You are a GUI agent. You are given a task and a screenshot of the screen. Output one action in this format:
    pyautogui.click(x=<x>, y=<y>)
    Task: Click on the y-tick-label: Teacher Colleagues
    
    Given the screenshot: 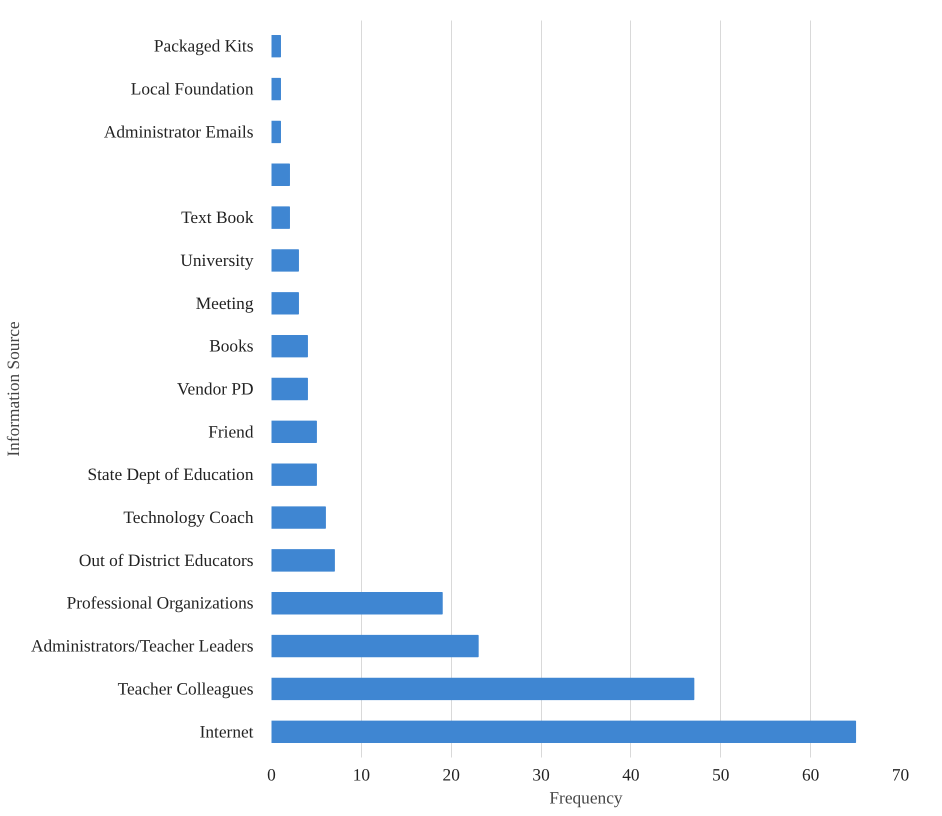 What is the action you would take?
    pyautogui.click(x=186, y=688)
    